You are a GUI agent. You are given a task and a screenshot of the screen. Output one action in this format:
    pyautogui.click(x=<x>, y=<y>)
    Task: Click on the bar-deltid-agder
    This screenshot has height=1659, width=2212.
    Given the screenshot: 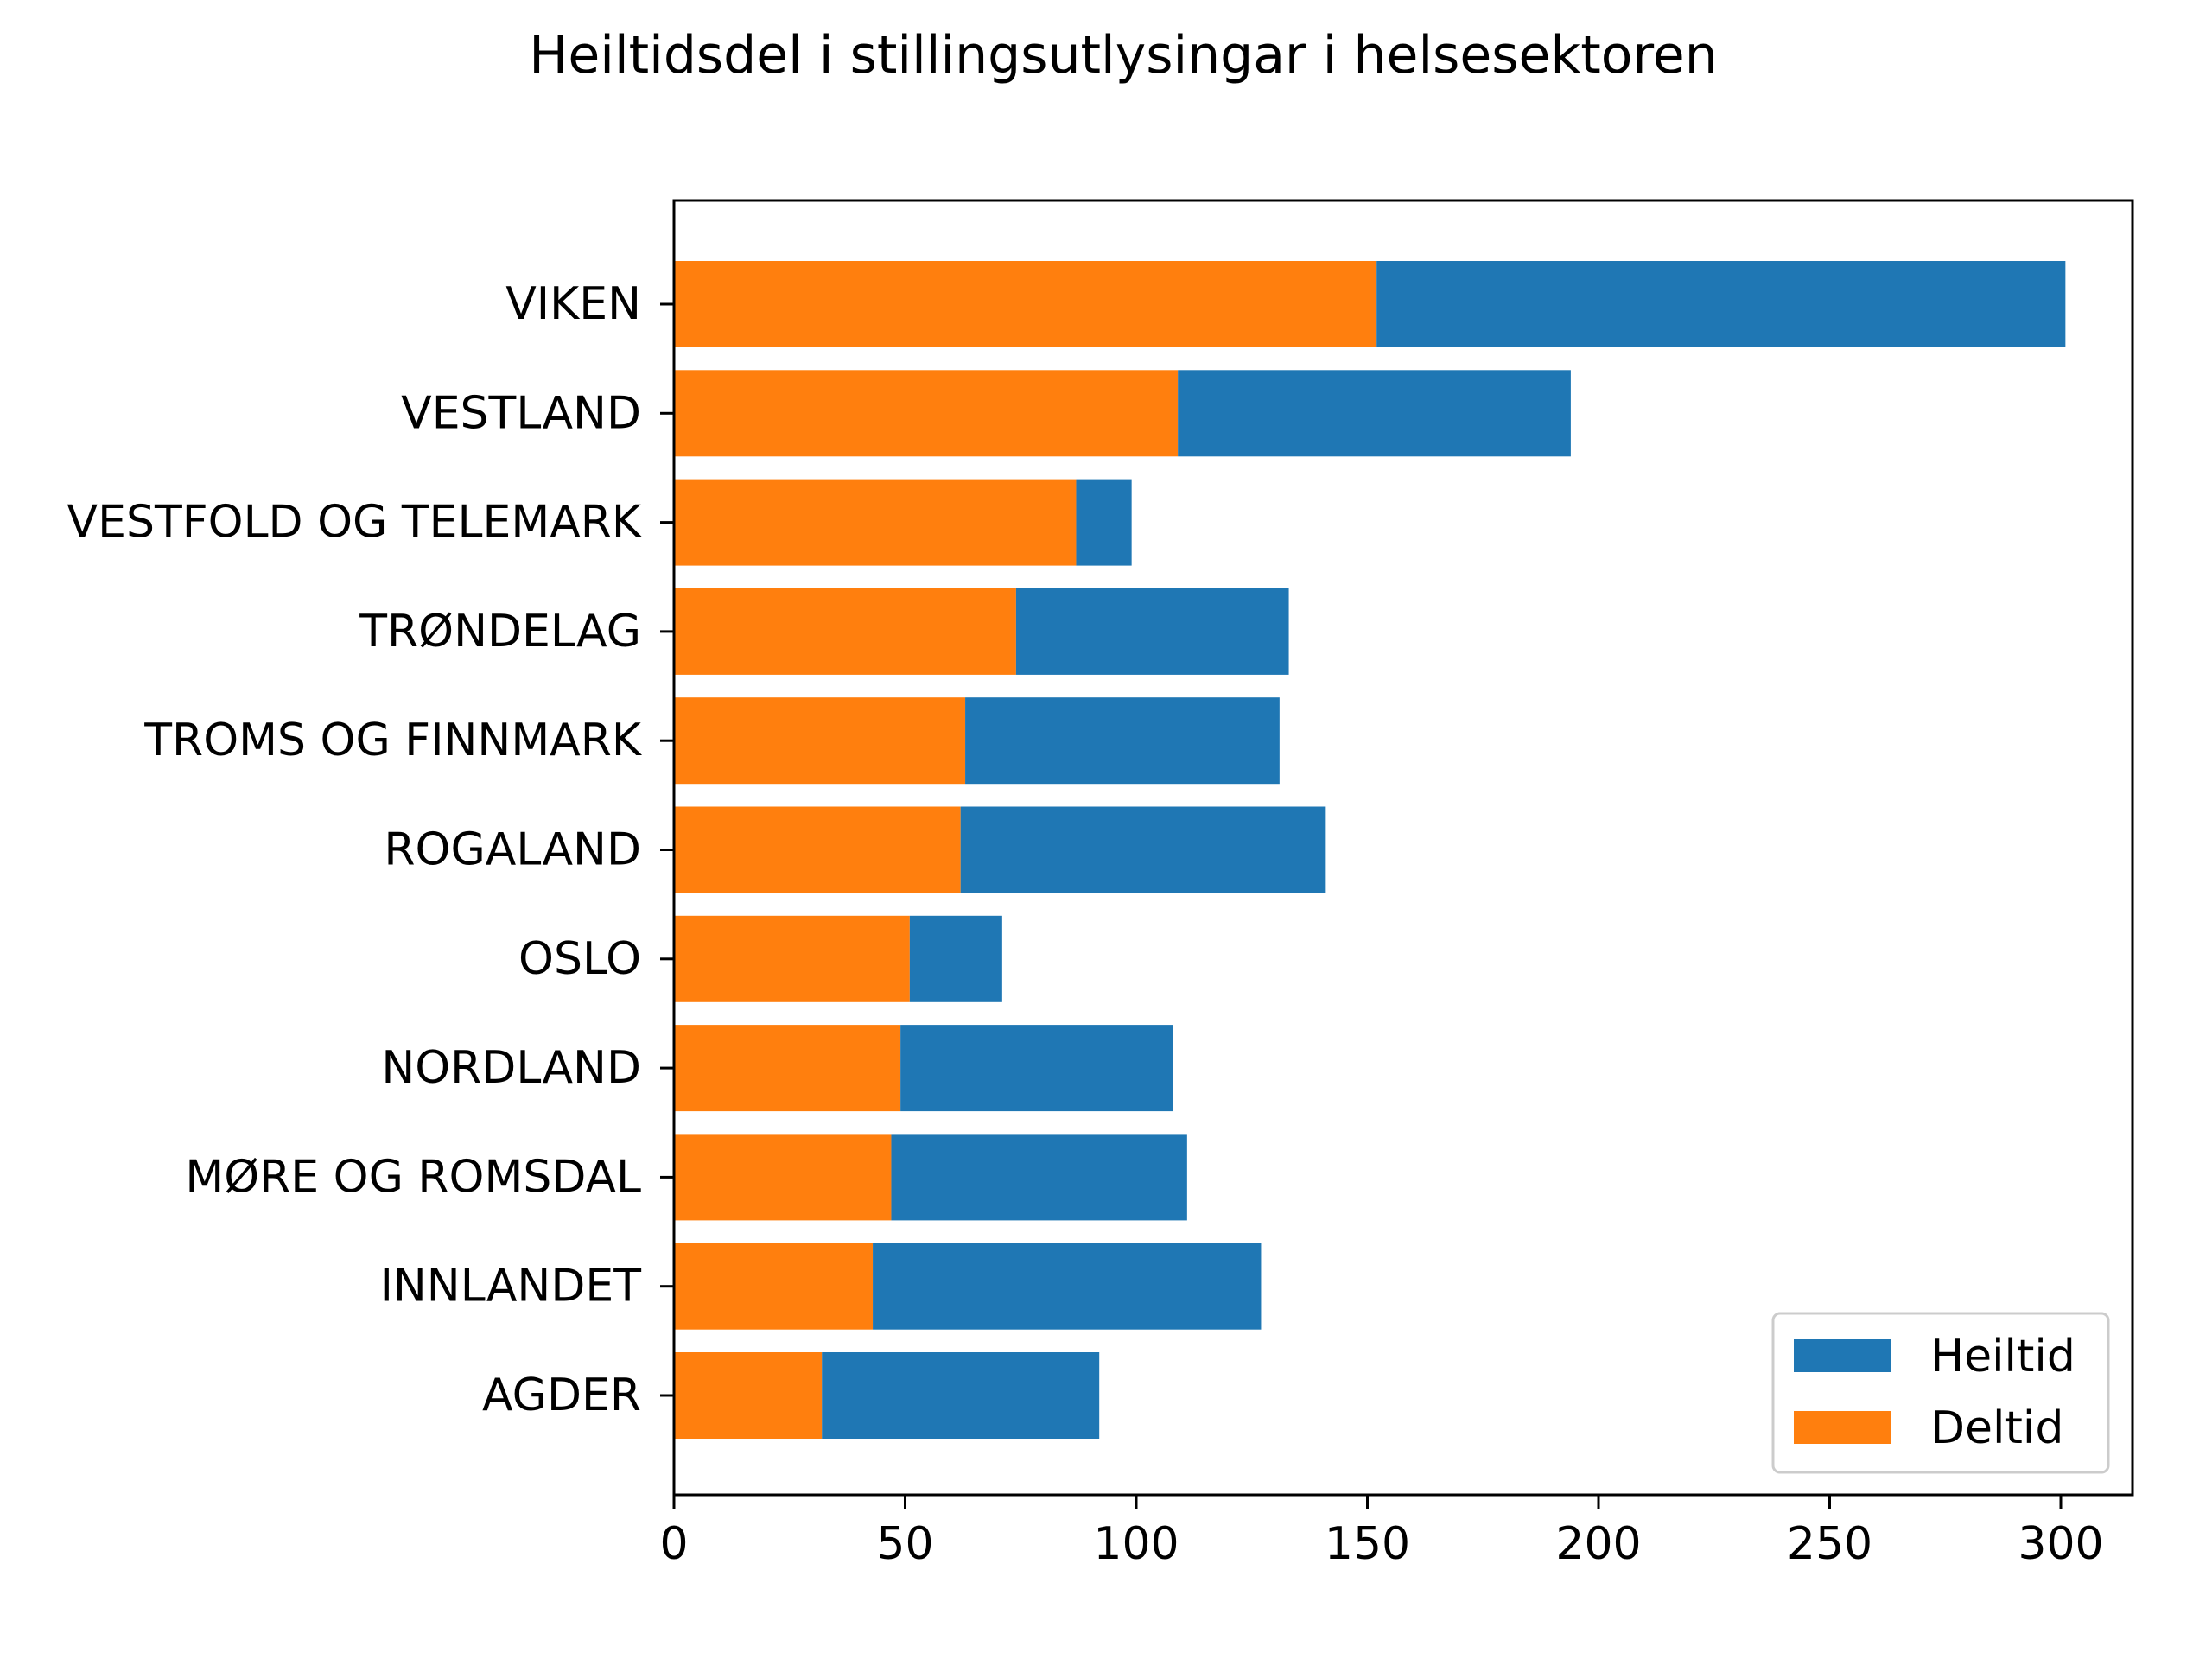 What is the action you would take?
    pyautogui.click(x=748, y=1395)
    